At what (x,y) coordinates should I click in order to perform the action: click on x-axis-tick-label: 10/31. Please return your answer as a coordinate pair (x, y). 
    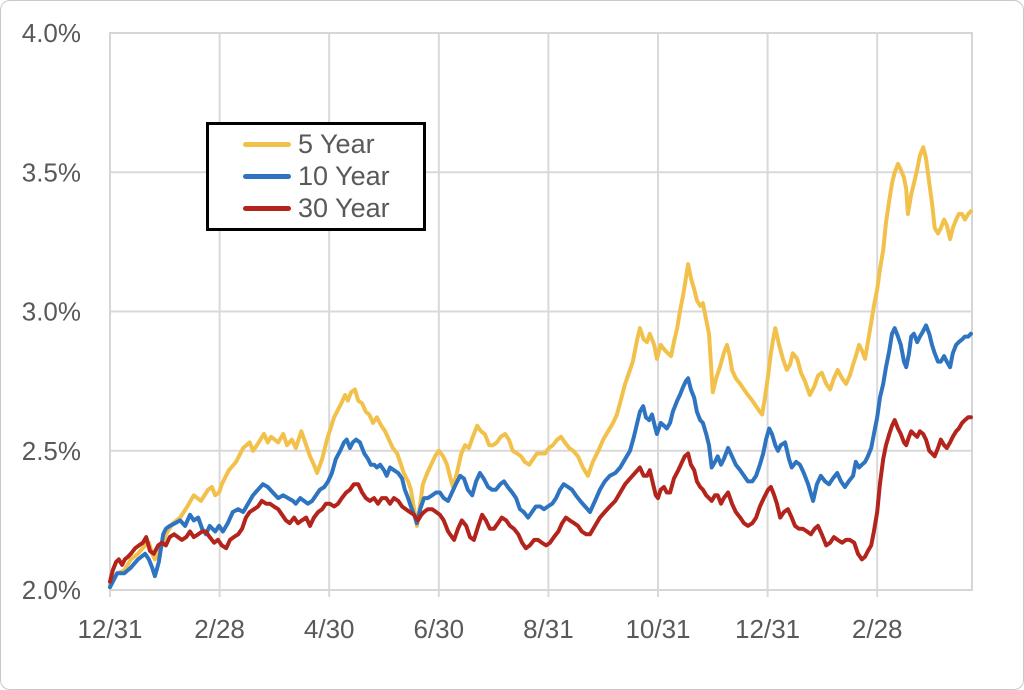
    Looking at the image, I should click on (657, 629).